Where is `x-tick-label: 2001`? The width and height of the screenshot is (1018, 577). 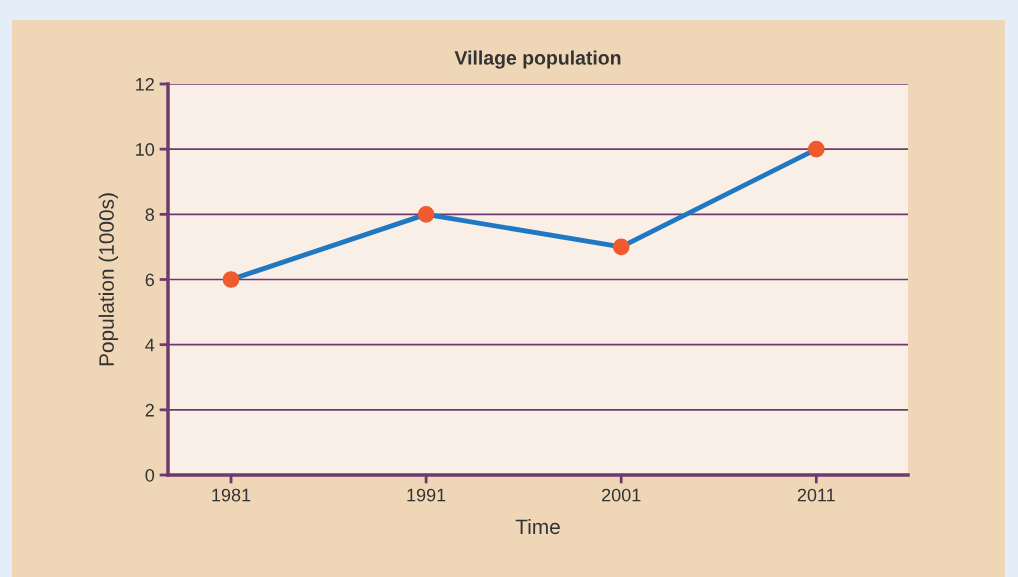
x-tick-label: 2001 is located at coordinates (621, 495).